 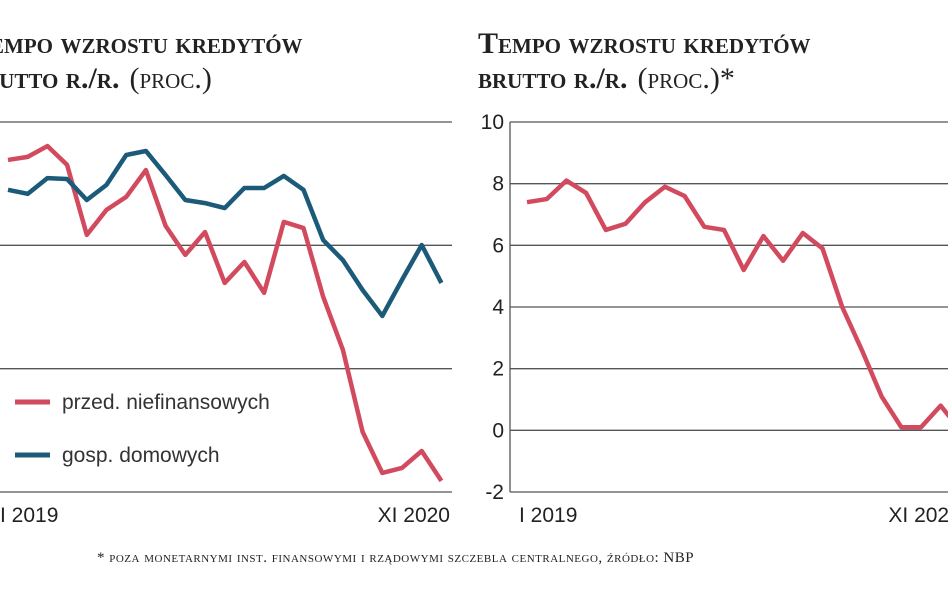 I want to click on legend-label: przed. niefinansowych, so click(x=166, y=402).